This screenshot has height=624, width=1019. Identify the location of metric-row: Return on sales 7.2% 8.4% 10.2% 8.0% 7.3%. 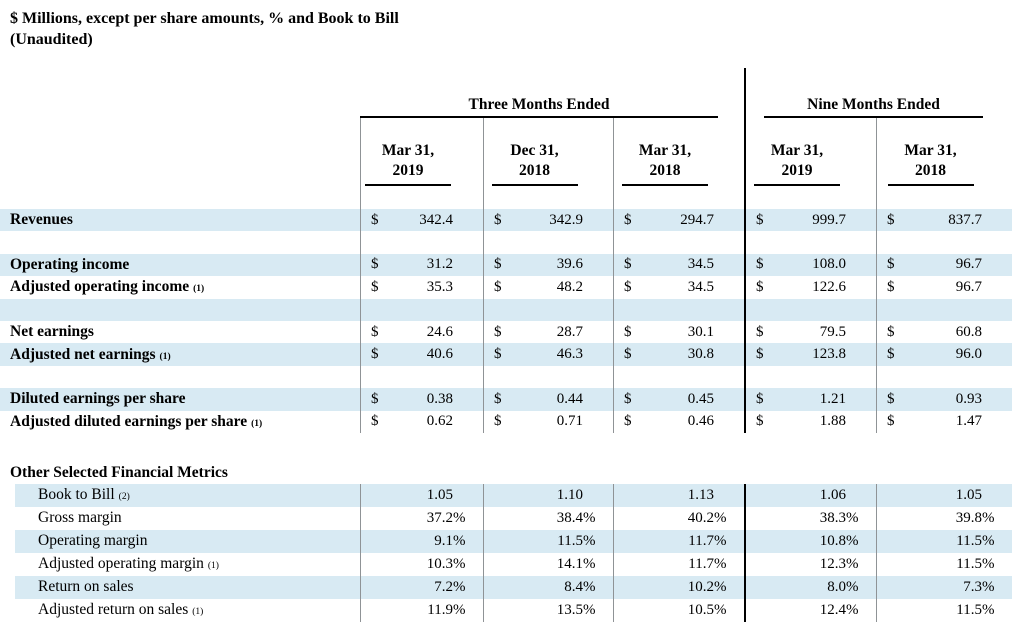
(506, 587).